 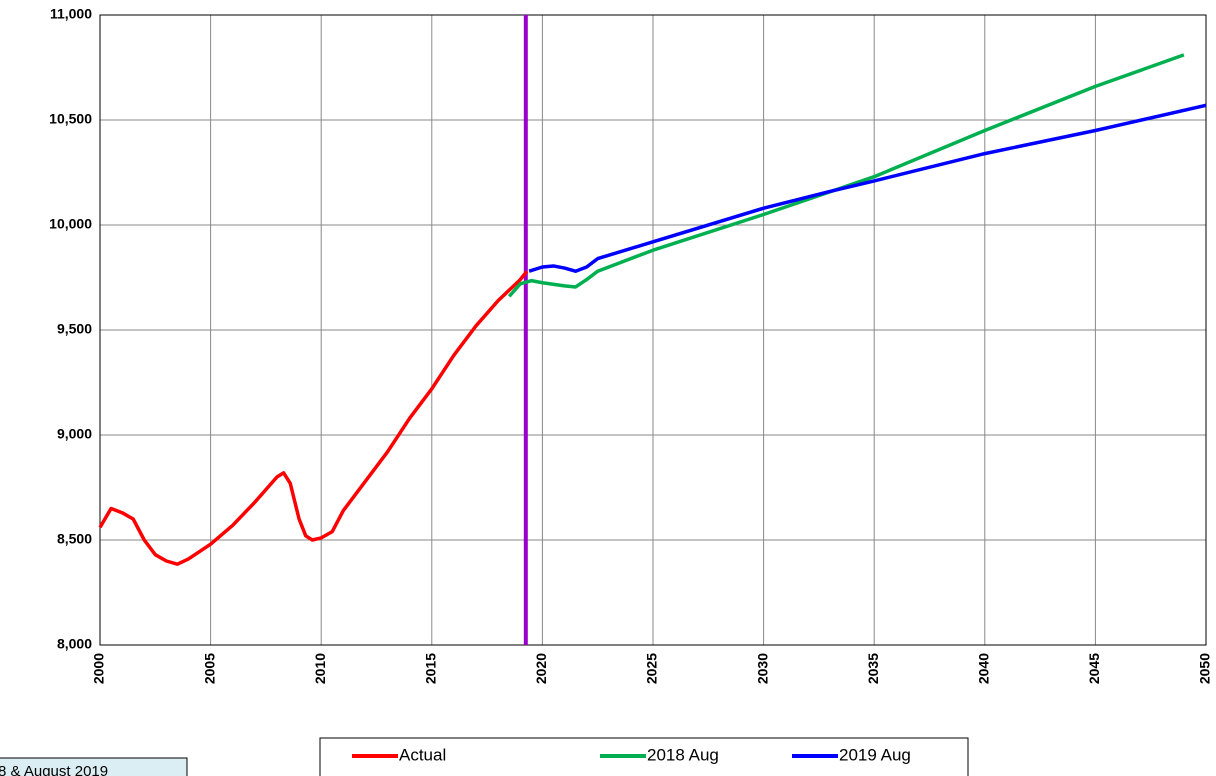 I want to click on annotation: 8 & August 2019, so click(x=54, y=769).